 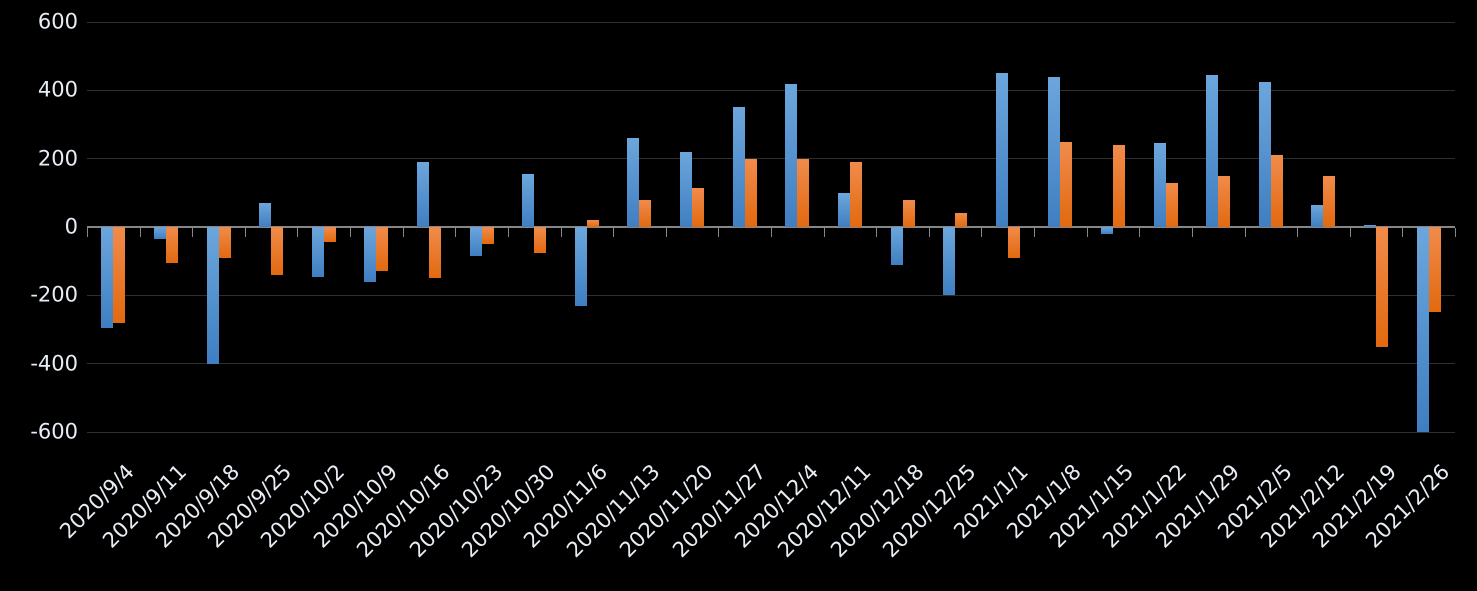 What do you see at coordinates (54, 363) in the screenshot?
I see `y-axis-label: -400` at bounding box center [54, 363].